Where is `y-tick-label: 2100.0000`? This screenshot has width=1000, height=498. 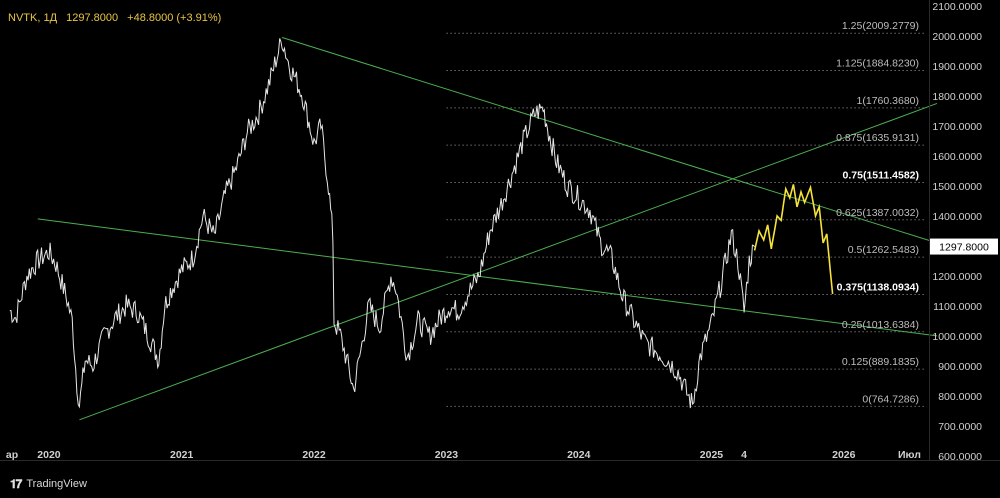 y-tick-label: 2100.0000 is located at coordinates (957, 7).